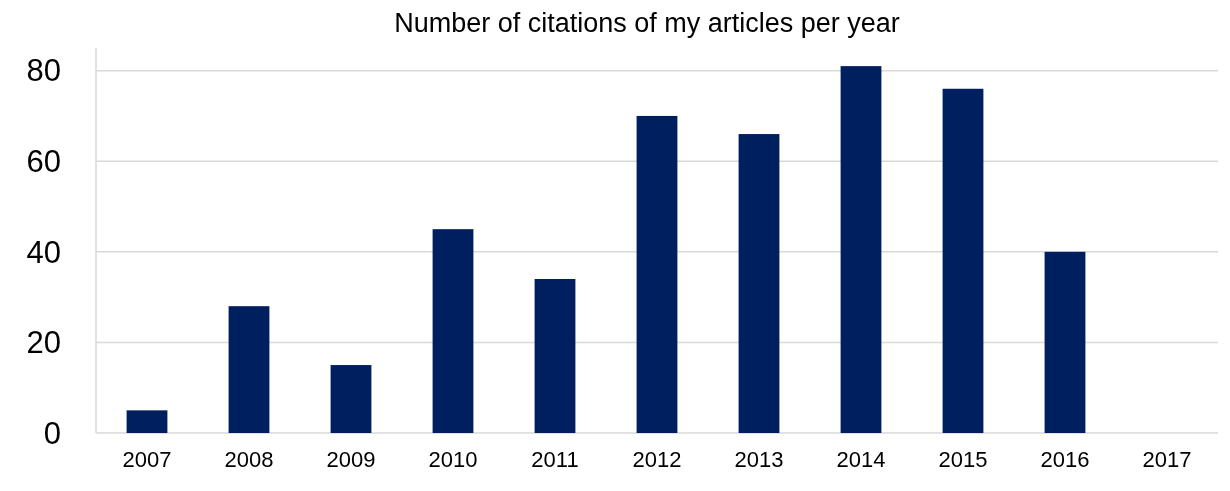  What do you see at coordinates (147, 459) in the screenshot?
I see `x-tick-label: 2007` at bounding box center [147, 459].